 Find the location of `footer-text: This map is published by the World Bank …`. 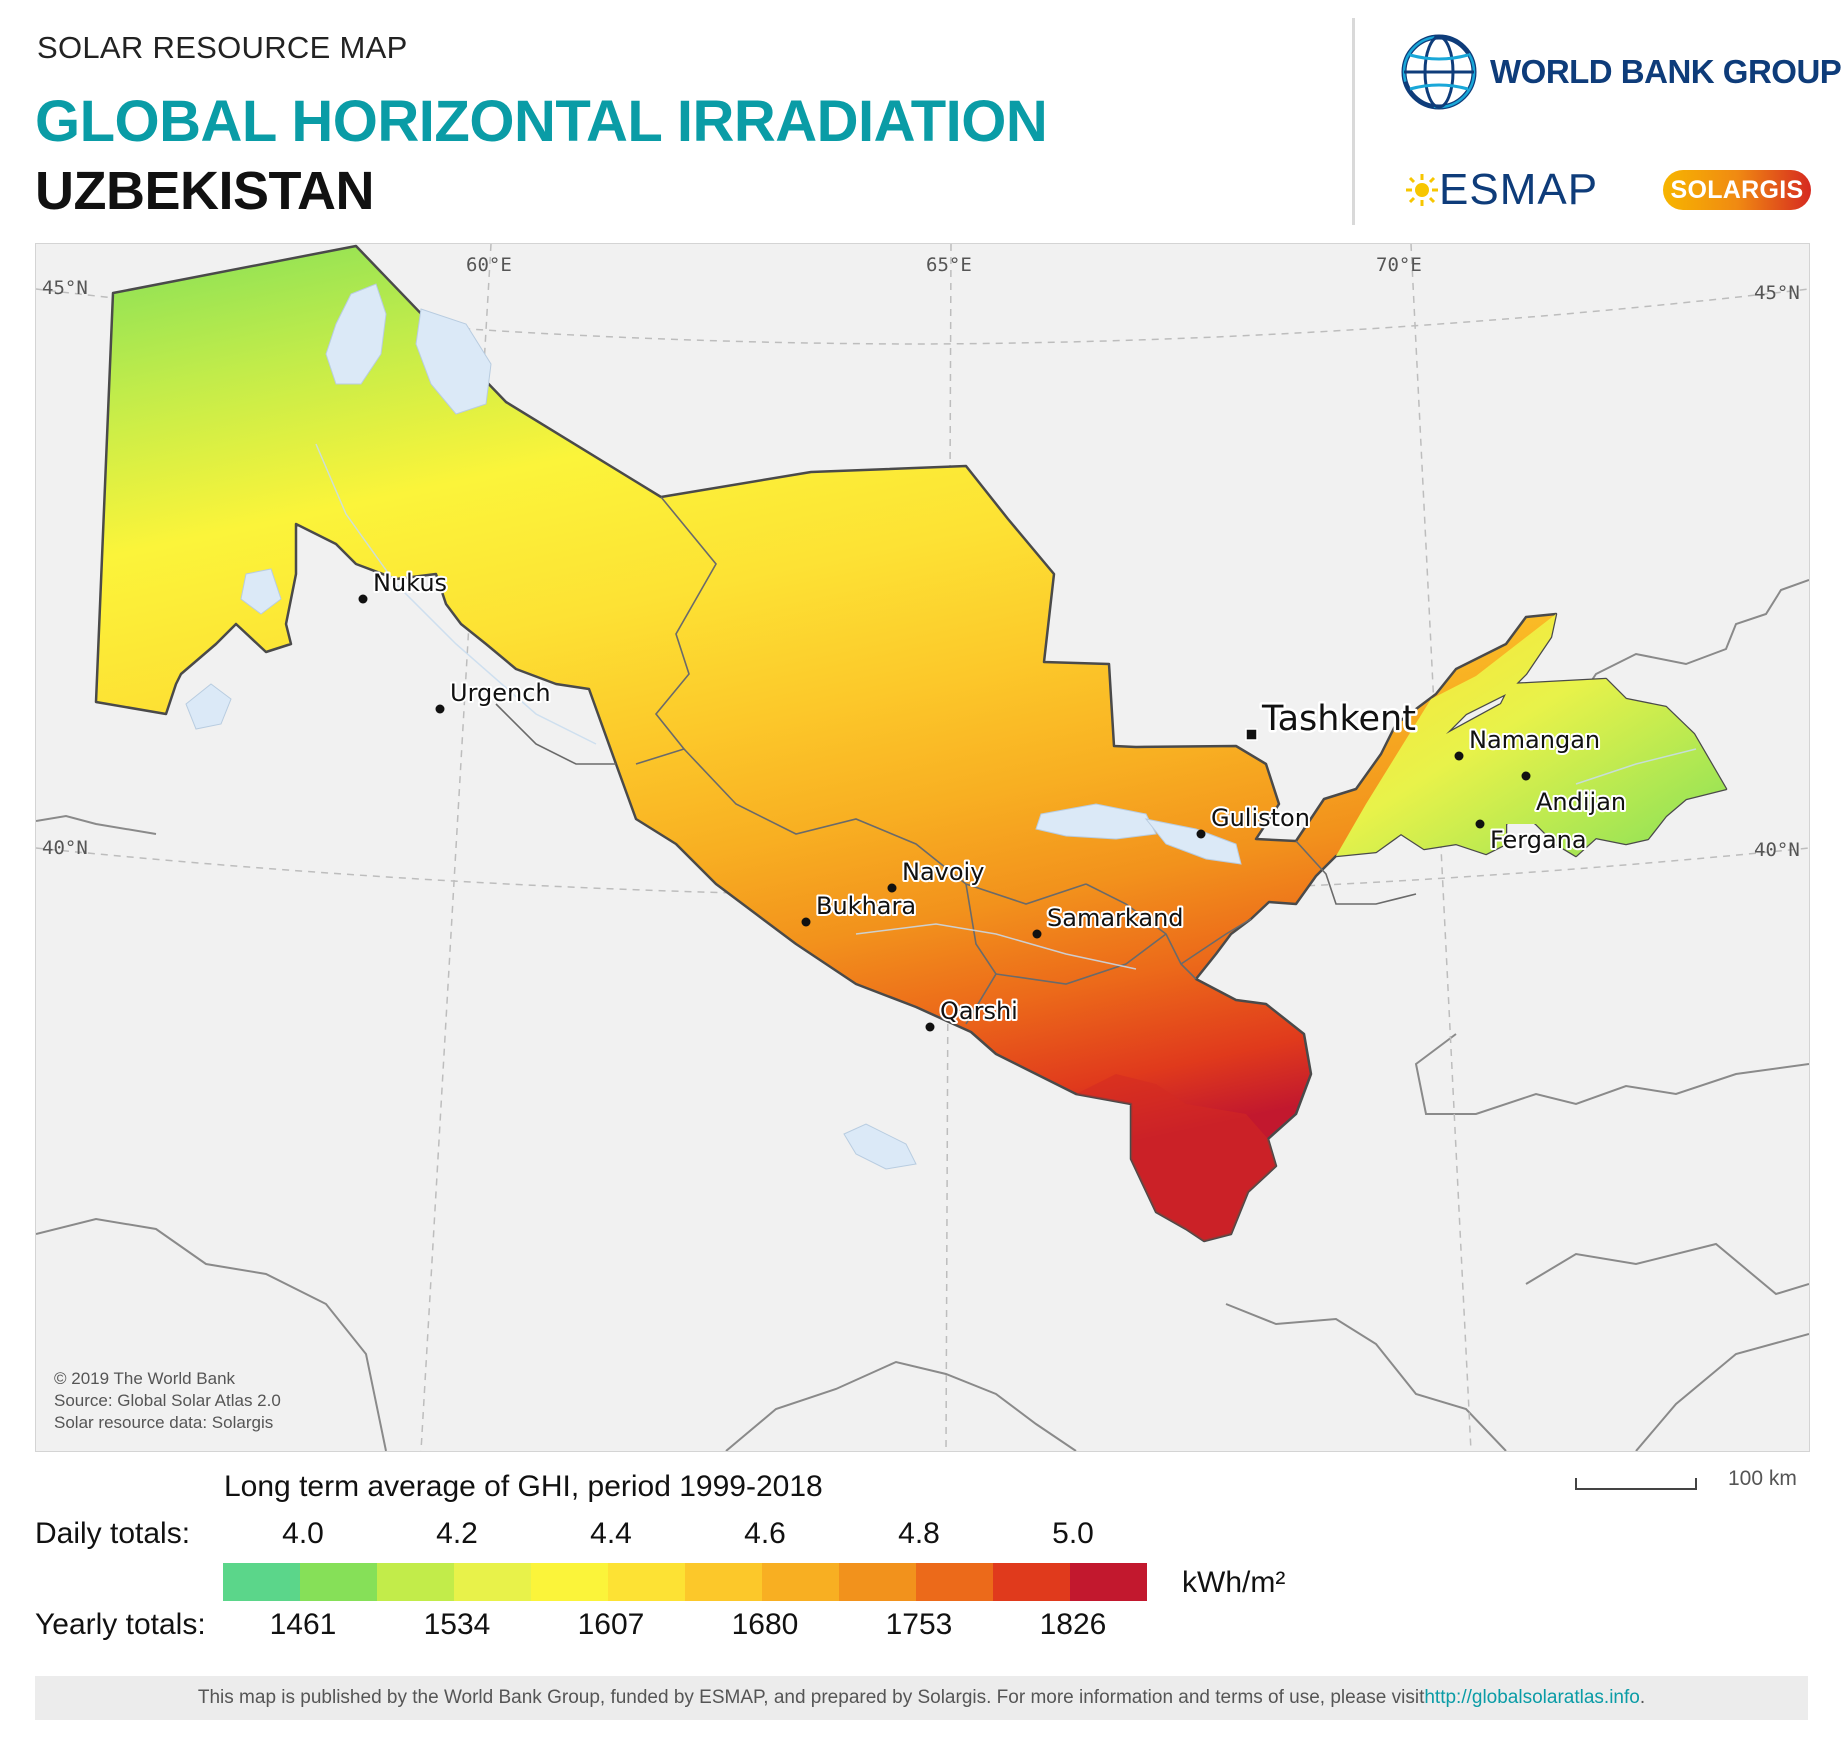

footer-text: This map is published by the World Bank … is located at coordinates (811, 1697).